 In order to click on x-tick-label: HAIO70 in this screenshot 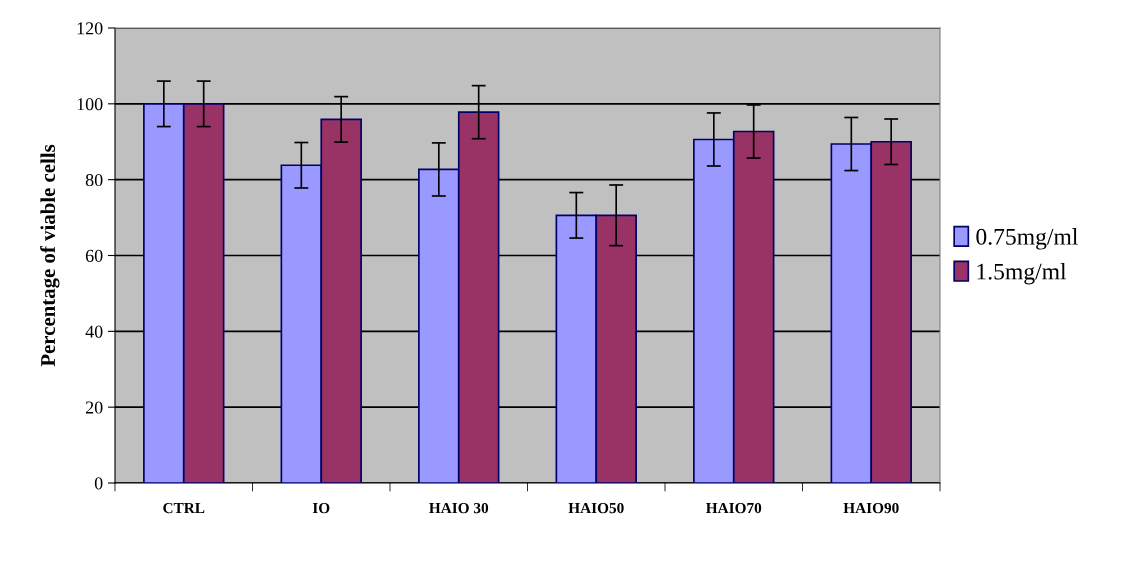, I will do `click(734, 508)`.